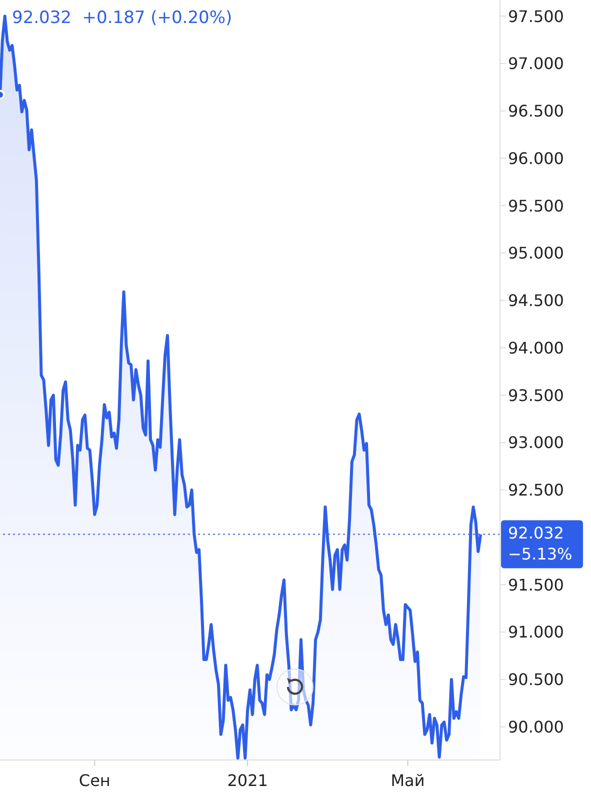  Describe the element at coordinates (536, 727) in the screenshot. I see `y-tick-label: 90.000` at that location.